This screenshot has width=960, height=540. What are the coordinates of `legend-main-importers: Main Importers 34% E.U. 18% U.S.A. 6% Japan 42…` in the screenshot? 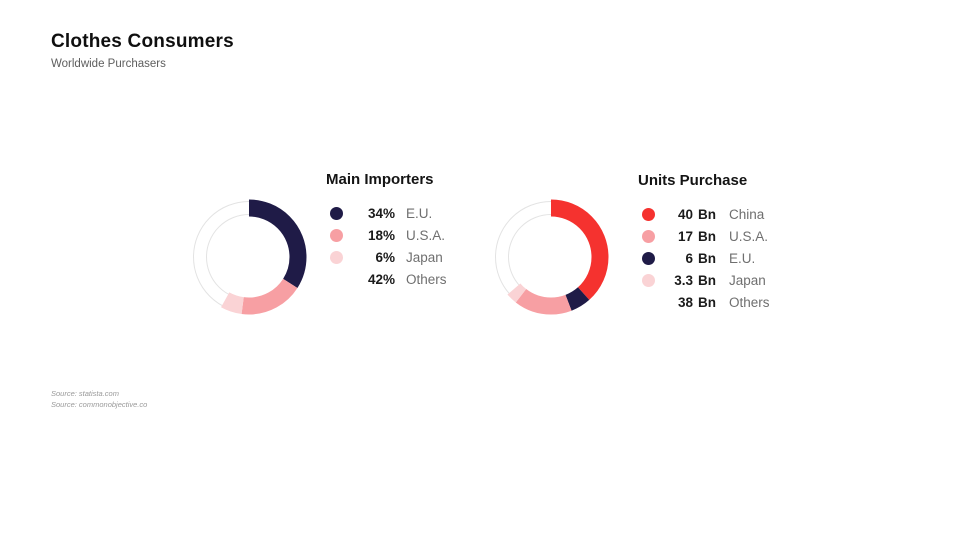 It's located at (386, 230).